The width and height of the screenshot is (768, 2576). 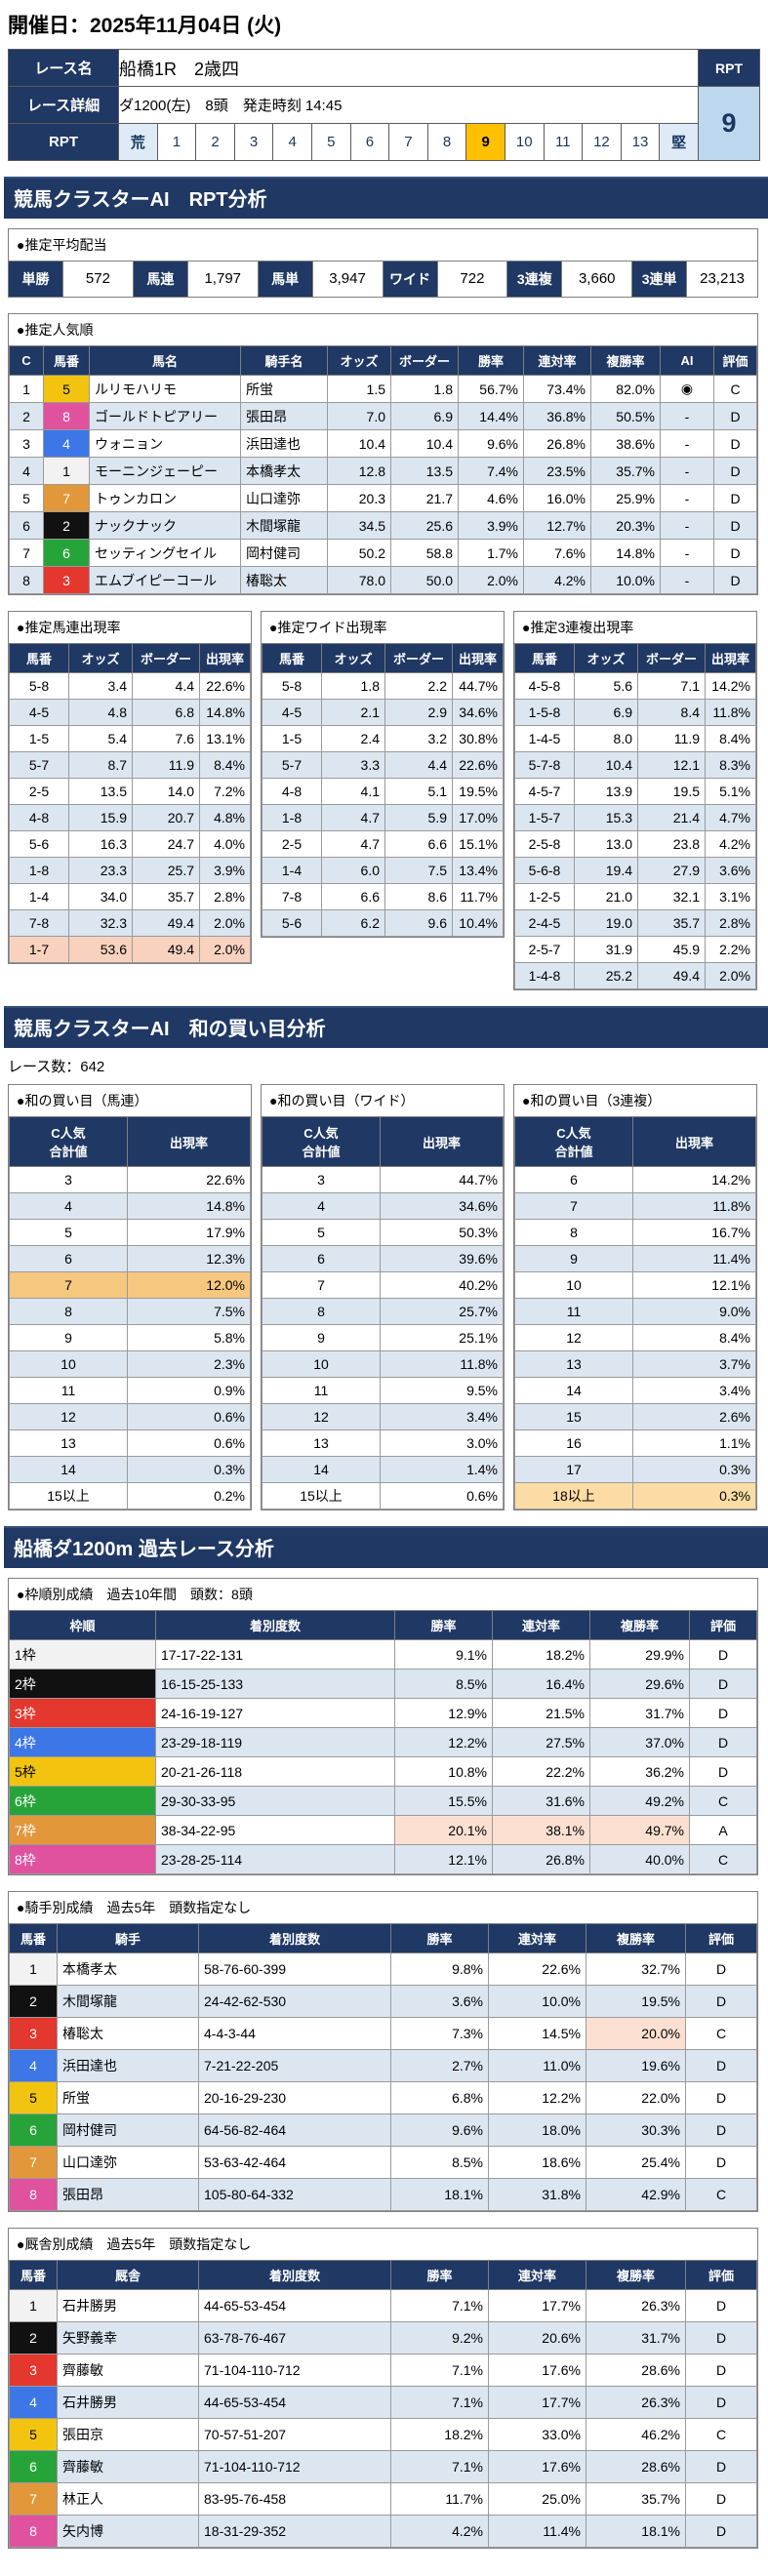 What do you see at coordinates (636, 2531) in the screenshot?
I see `show-rate-cell: 18.1%` at bounding box center [636, 2531].